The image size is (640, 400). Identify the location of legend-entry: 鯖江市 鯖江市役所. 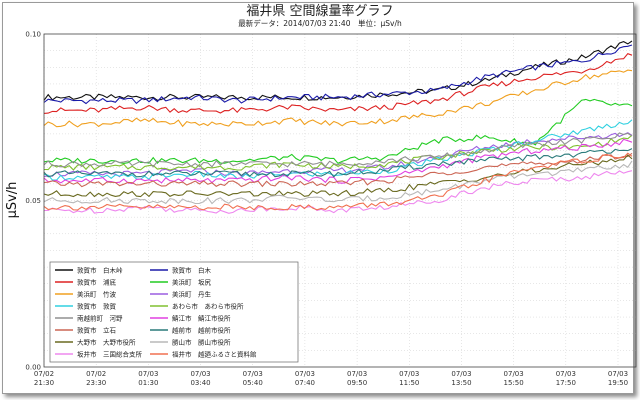
(201, 318).